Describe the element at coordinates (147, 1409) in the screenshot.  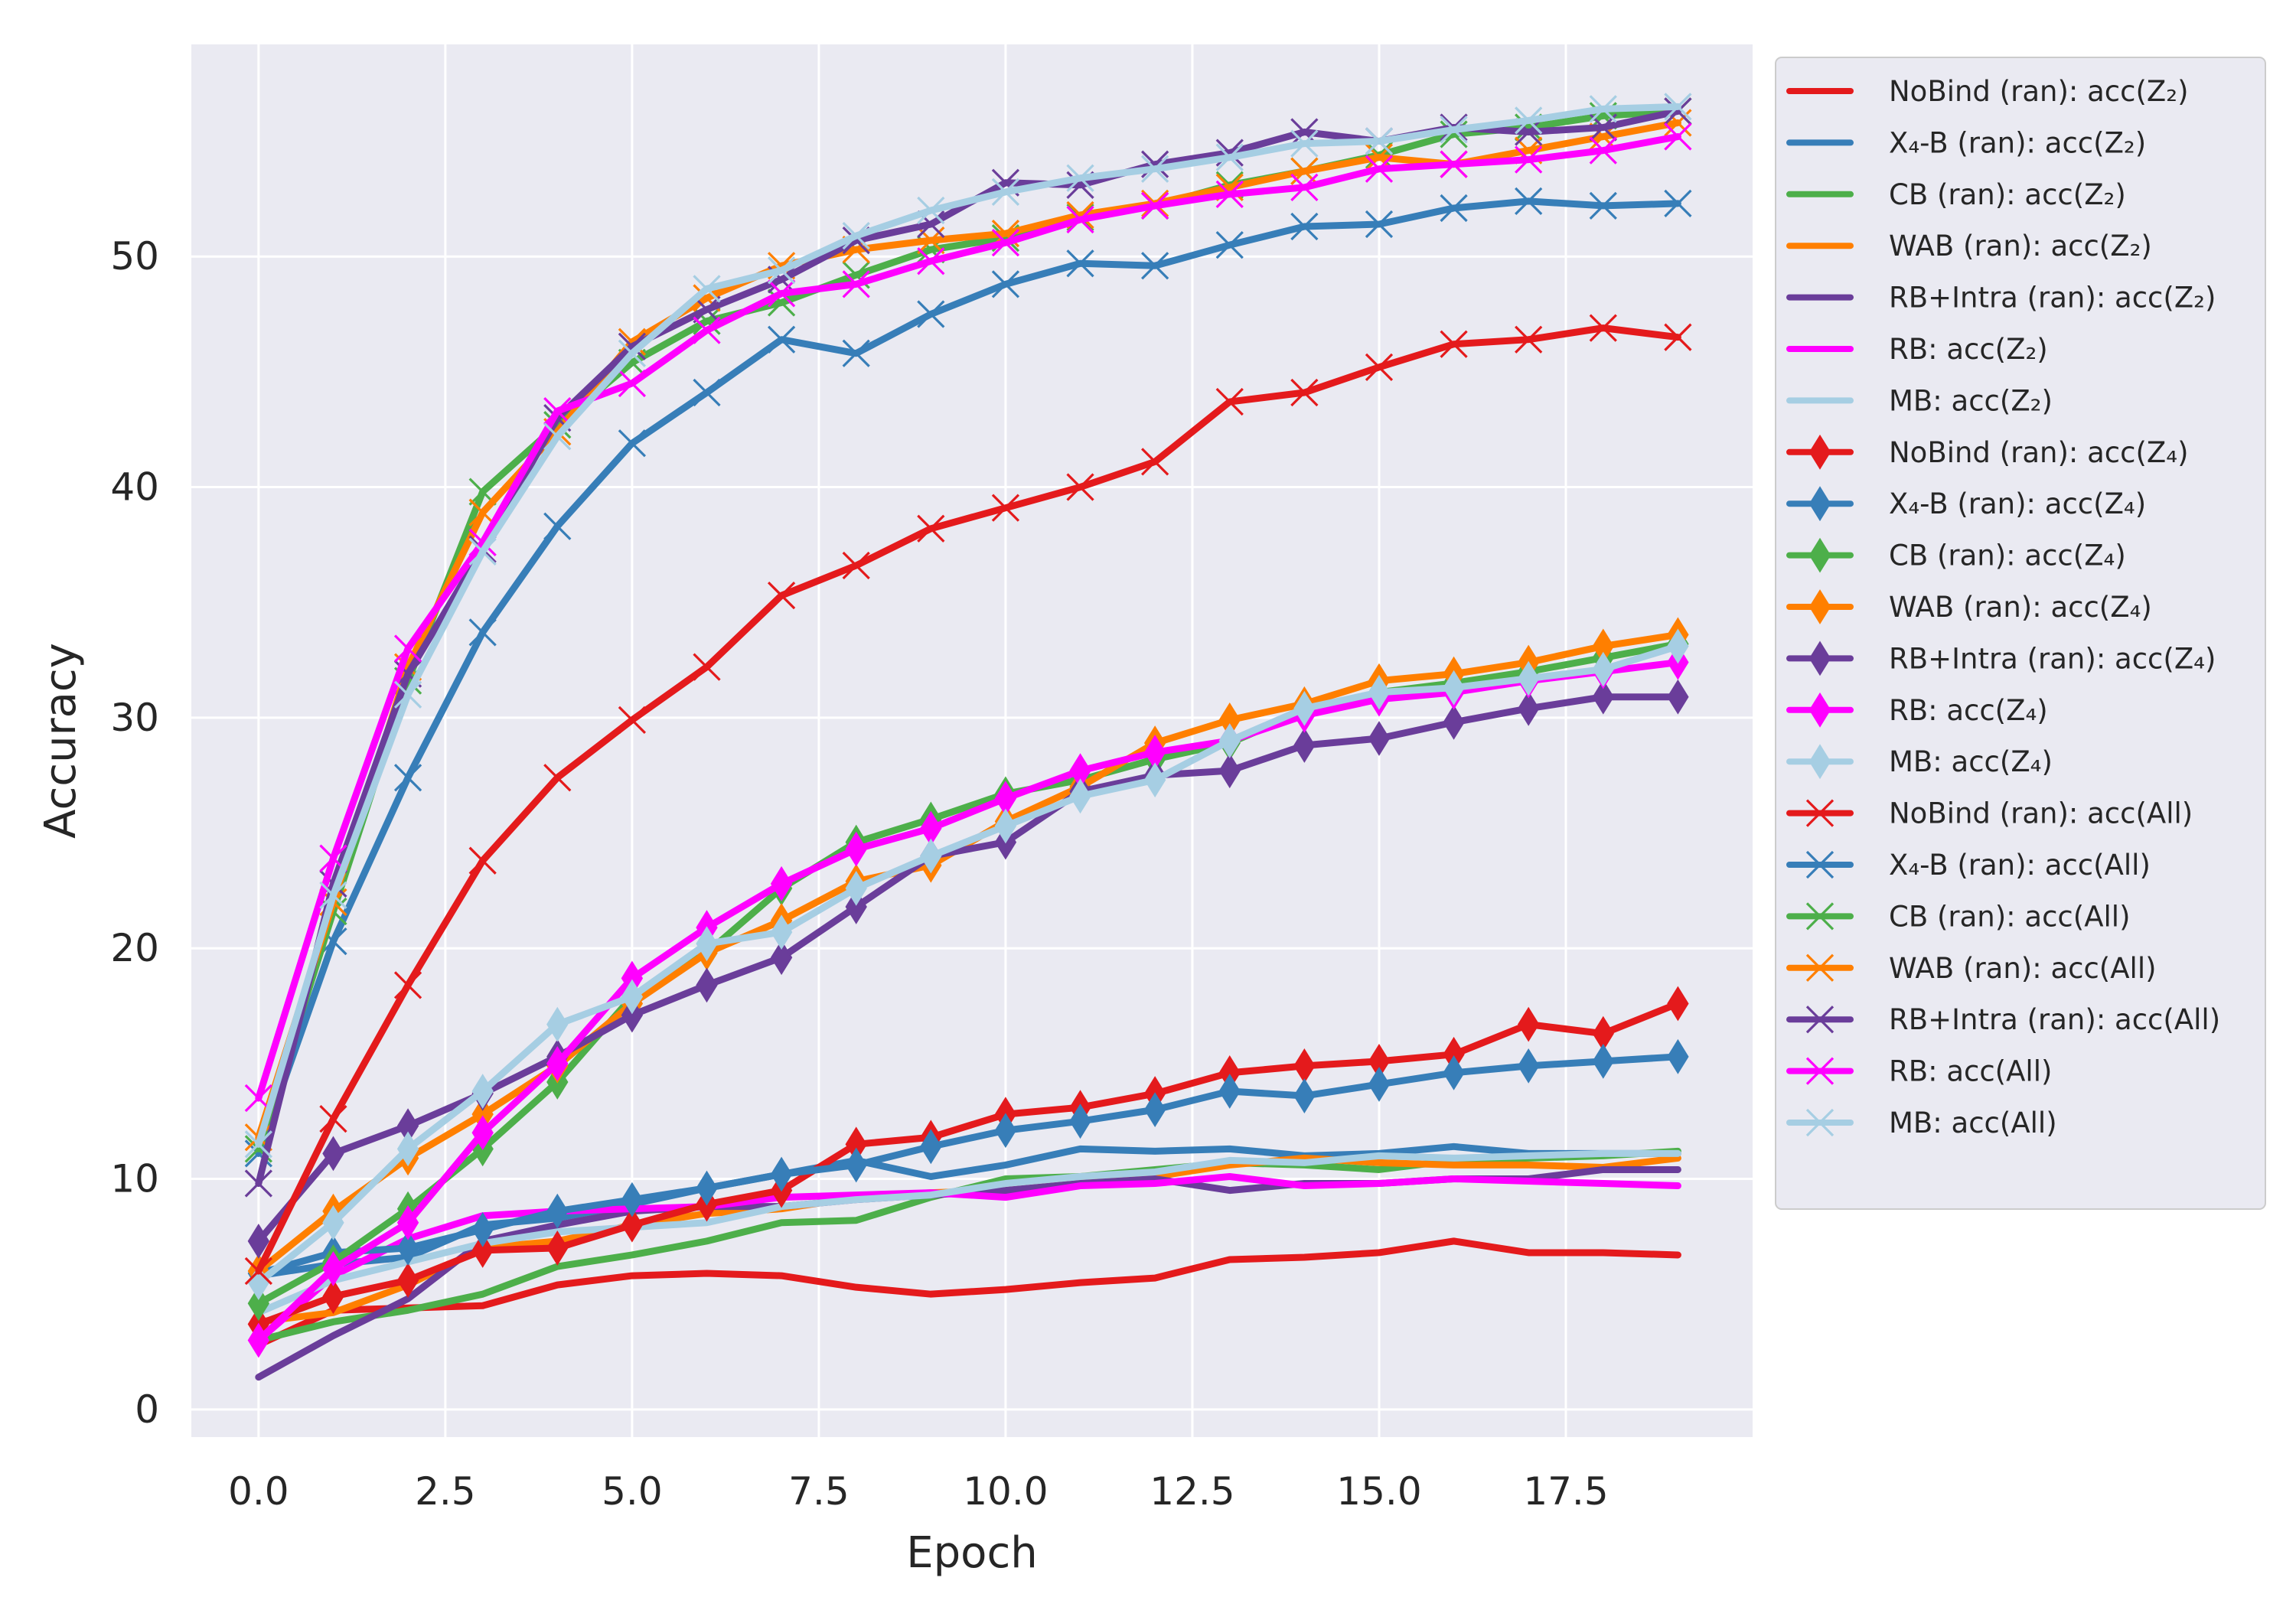
I see `y-tick-label: 0` at that location.